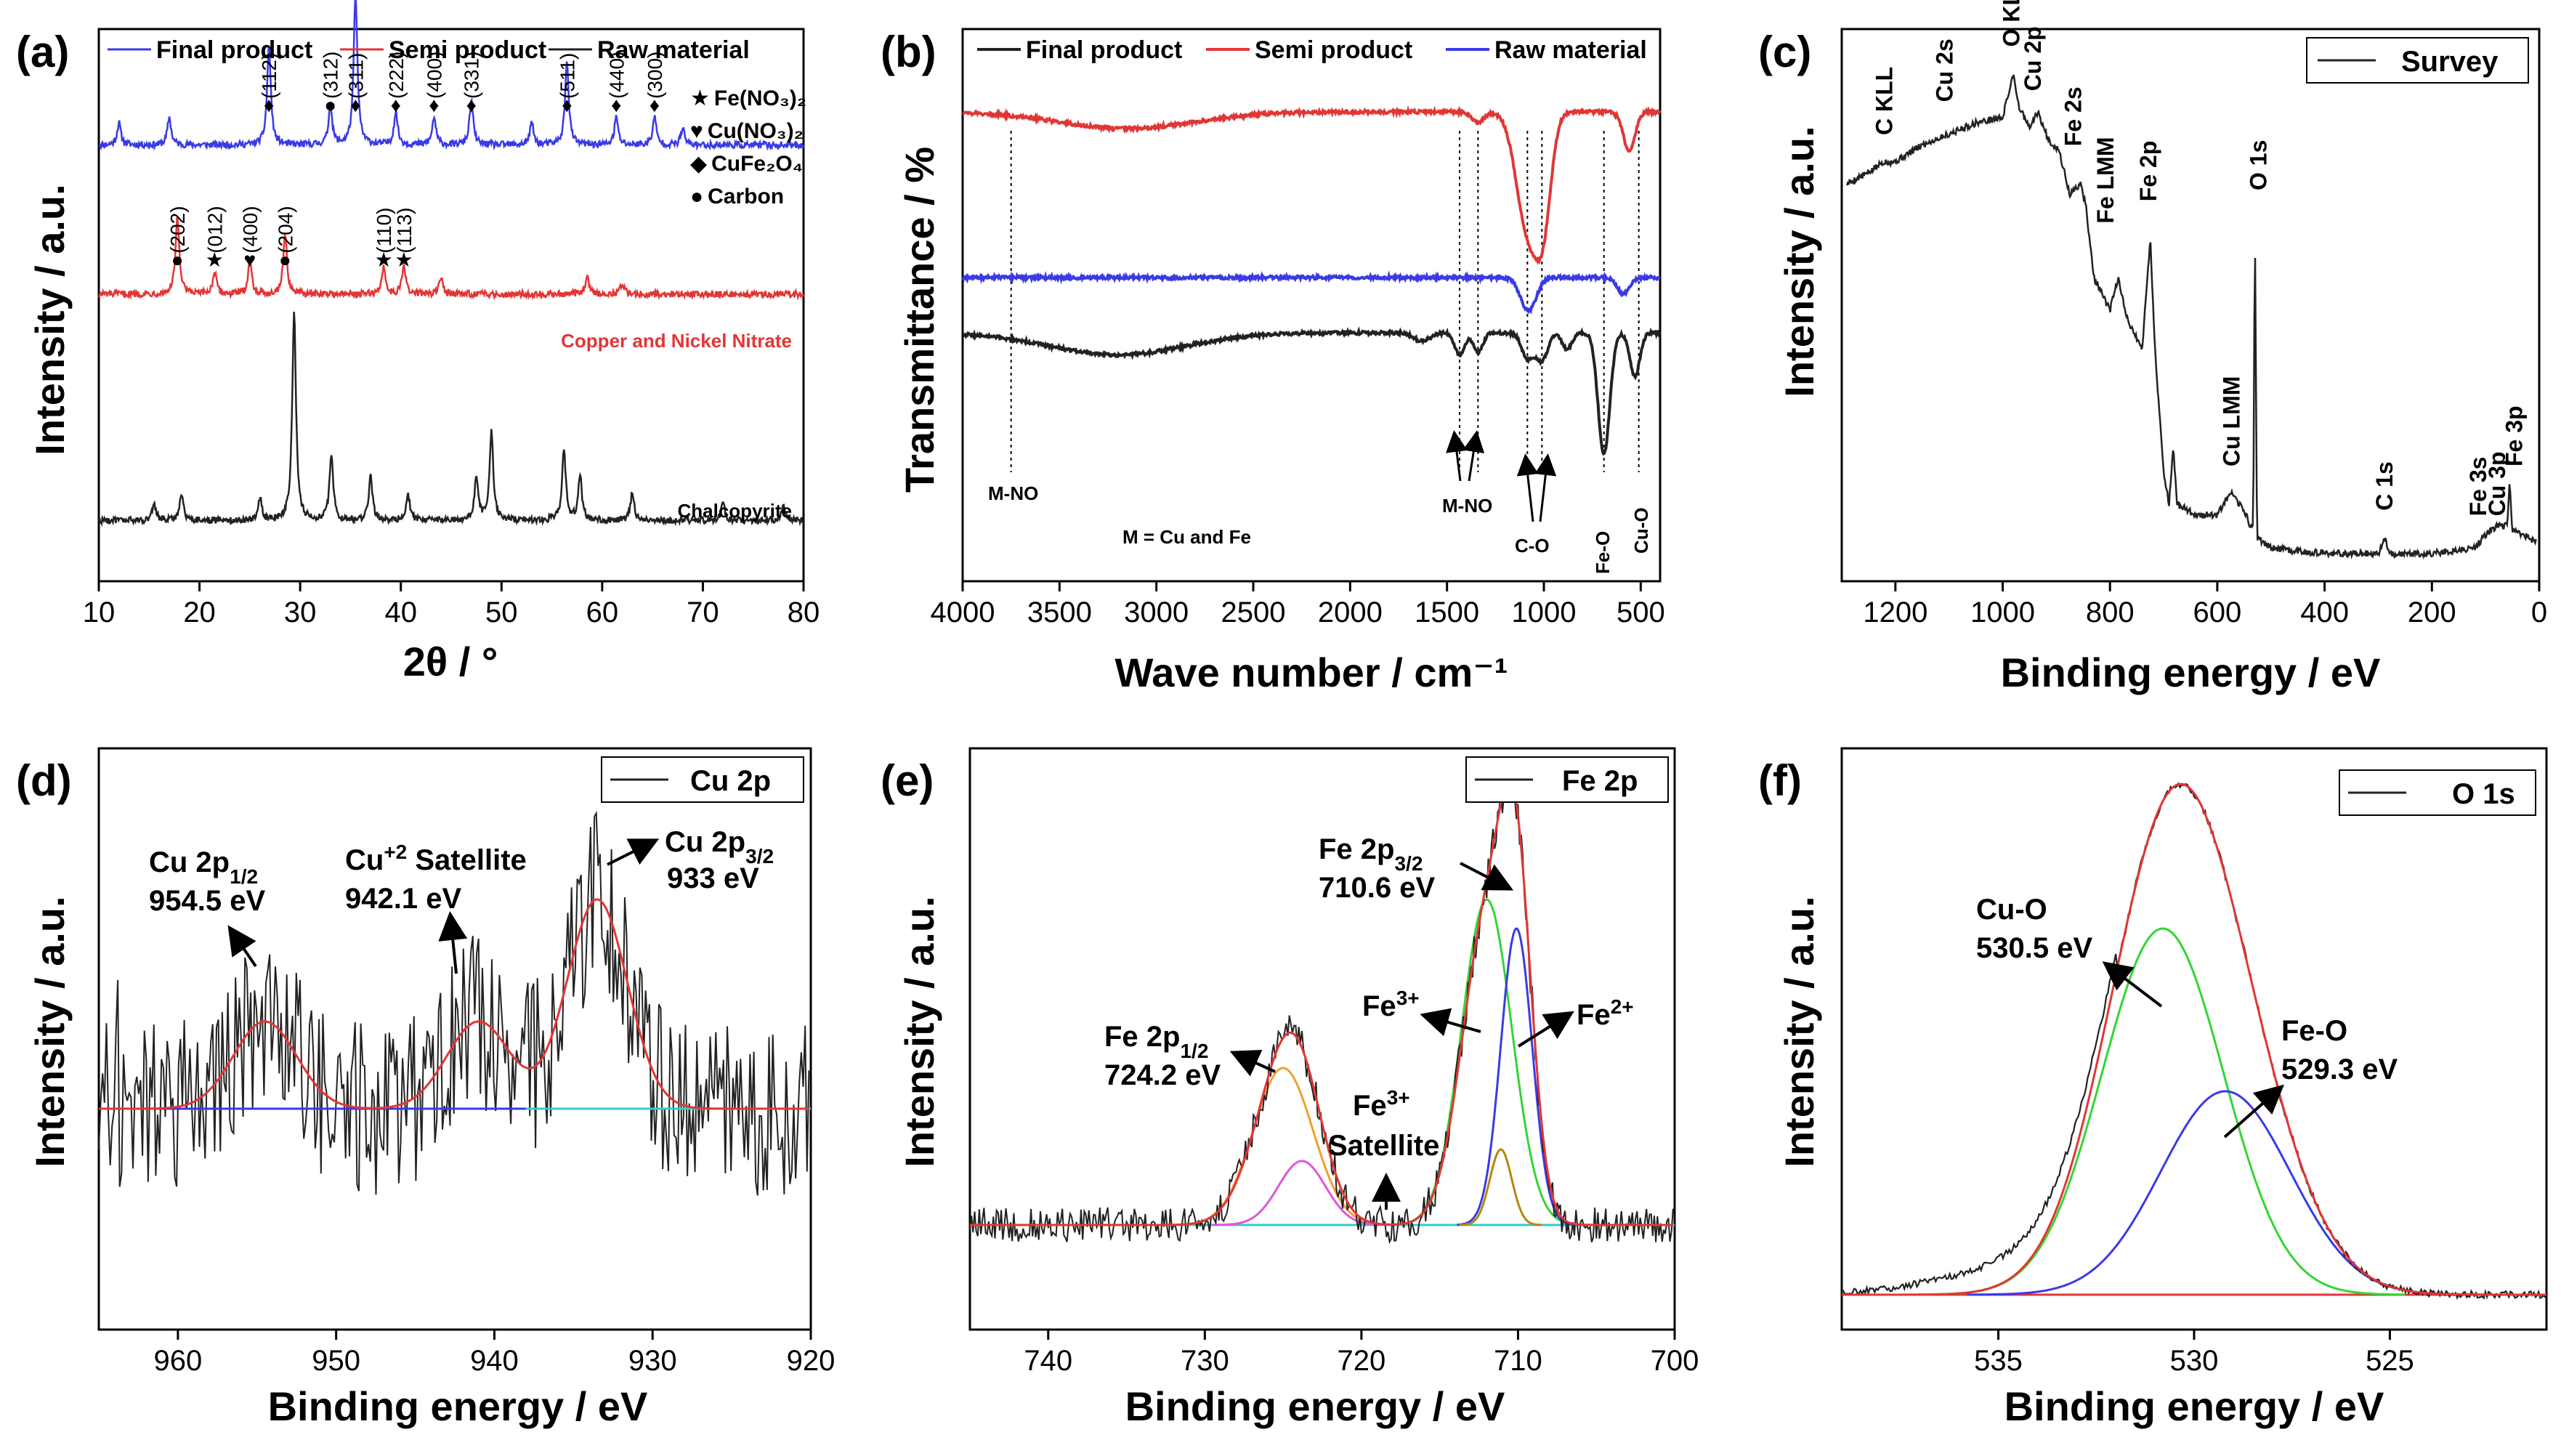 This screenshot has height=1456, width=2561. What do you see at coordinates (100, 612) in the screenshot?
I see `x-tick-label: 10` at bounding box center [100, 612].